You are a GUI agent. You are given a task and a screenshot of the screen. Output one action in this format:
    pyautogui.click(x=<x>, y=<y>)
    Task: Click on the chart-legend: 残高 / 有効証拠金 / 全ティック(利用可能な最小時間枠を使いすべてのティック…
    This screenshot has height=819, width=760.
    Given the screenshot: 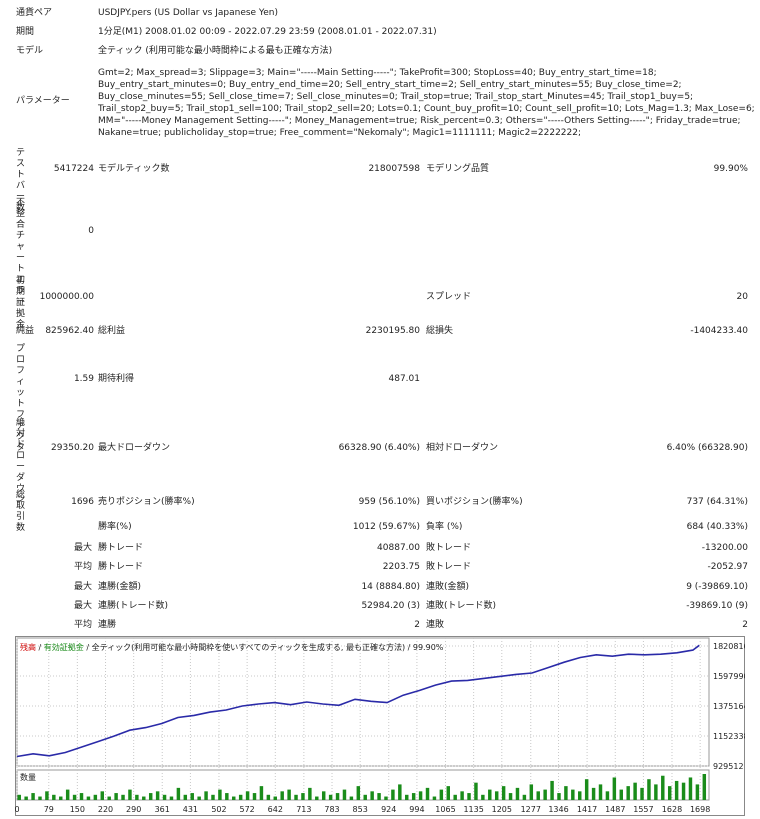 What is the action you would take?
    pyautogui.click(x=232, y=647)
    